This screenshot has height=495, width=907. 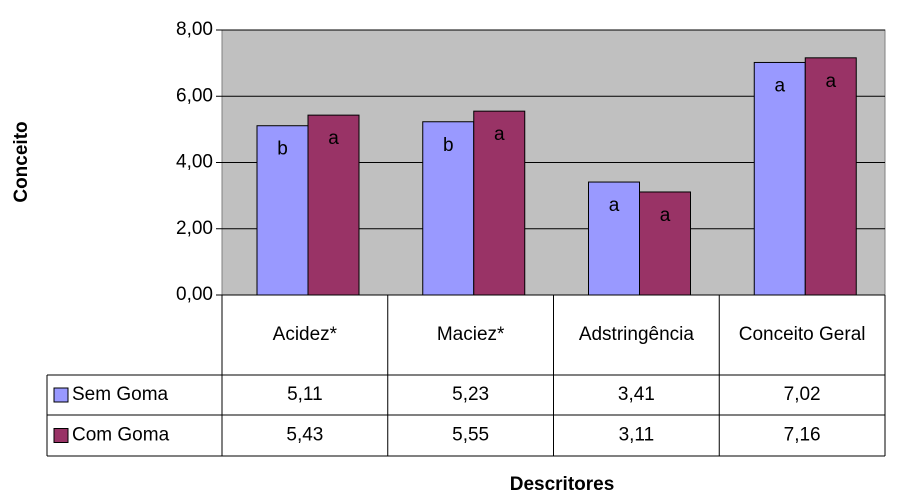 I want to click on x-axis-title: Descritores, so click(x=562, y=484).